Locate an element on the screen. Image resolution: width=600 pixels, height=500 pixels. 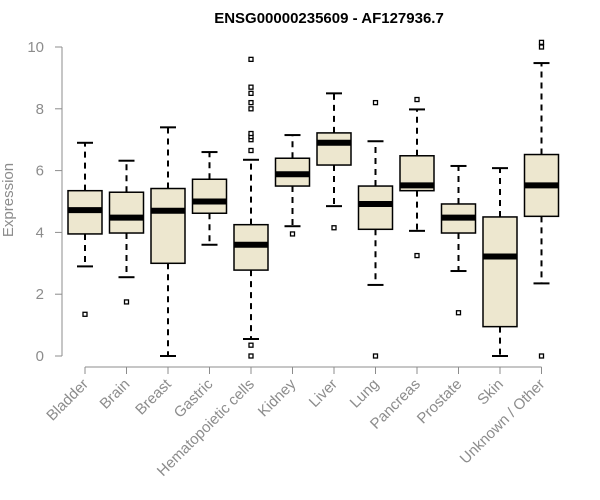
box-bladder is located at coordinates (85, 229).